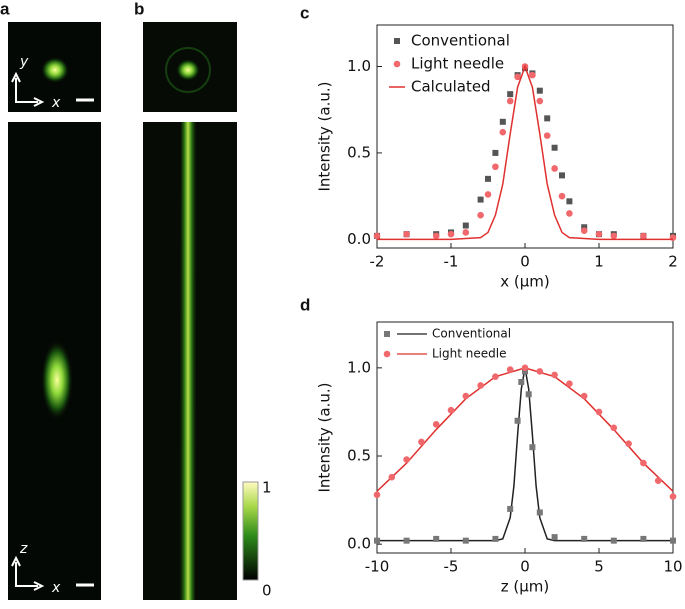 The image size is (685, 609). I want to click on x-tick-label: -10, so click(377, 567).